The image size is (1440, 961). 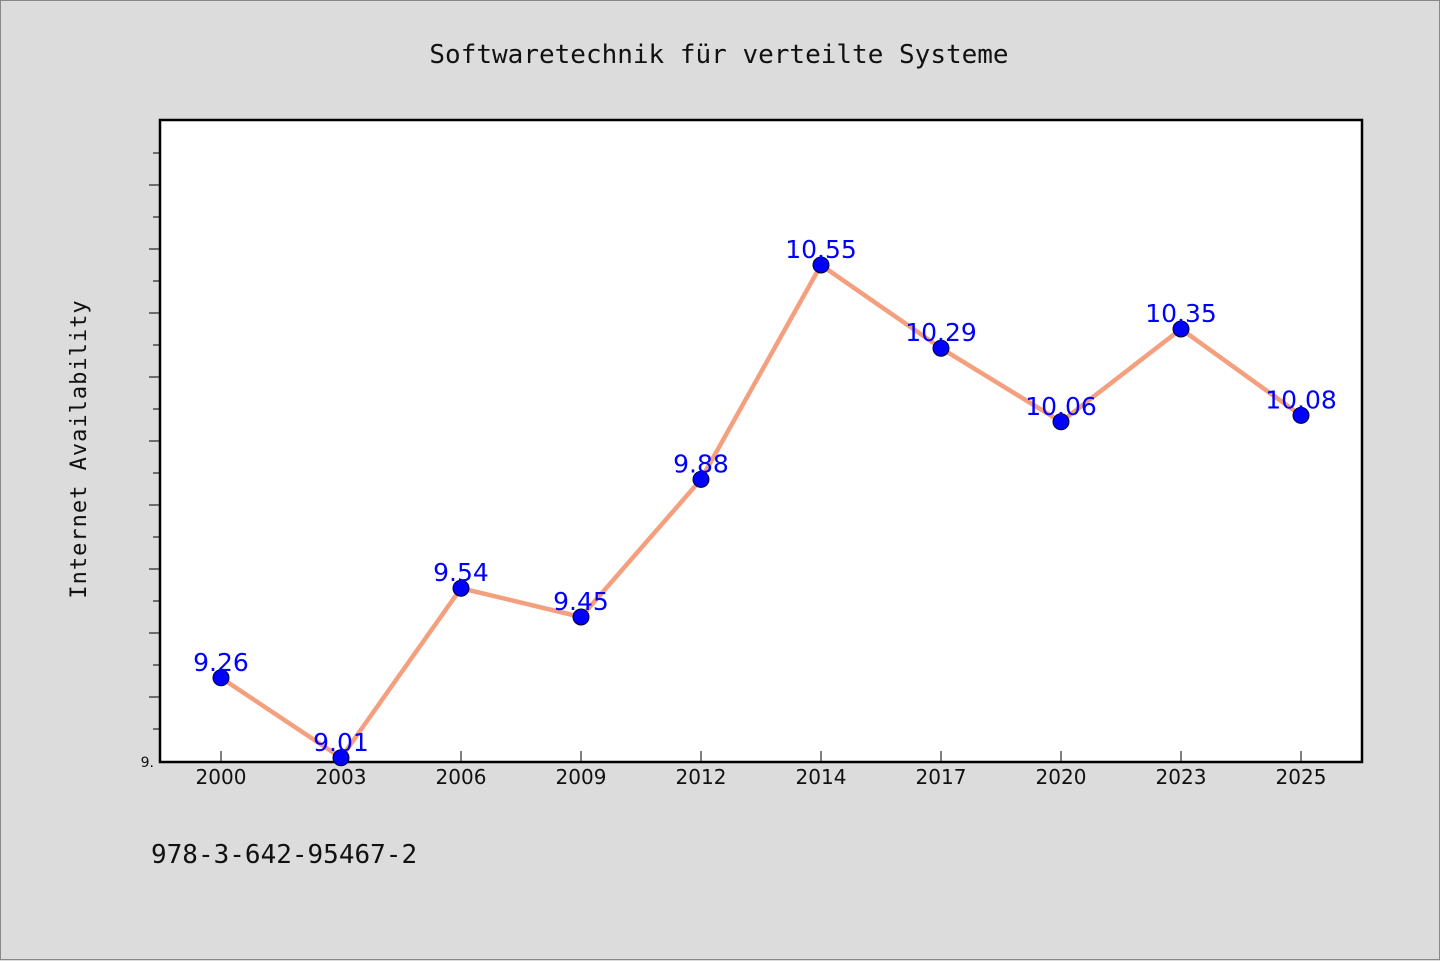 I want to click on x-tick-label: 2023, so click(x=1181, y=777).